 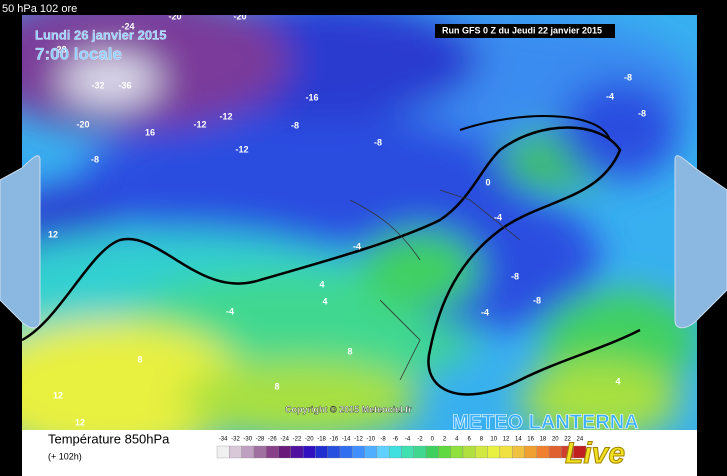 What do you see at coordinates (595, 453) in the screenshot?
I see `brand-live: Live` at bounding box center [595, 453].